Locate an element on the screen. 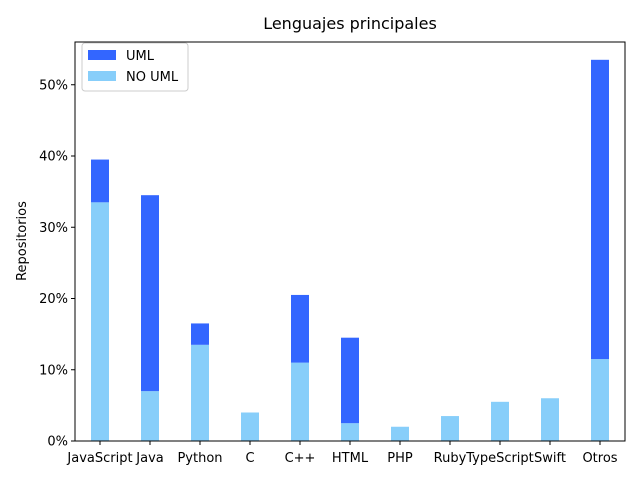 The image size is (640, 480). x-tick-label: Python is located at coordinates (199, 458).